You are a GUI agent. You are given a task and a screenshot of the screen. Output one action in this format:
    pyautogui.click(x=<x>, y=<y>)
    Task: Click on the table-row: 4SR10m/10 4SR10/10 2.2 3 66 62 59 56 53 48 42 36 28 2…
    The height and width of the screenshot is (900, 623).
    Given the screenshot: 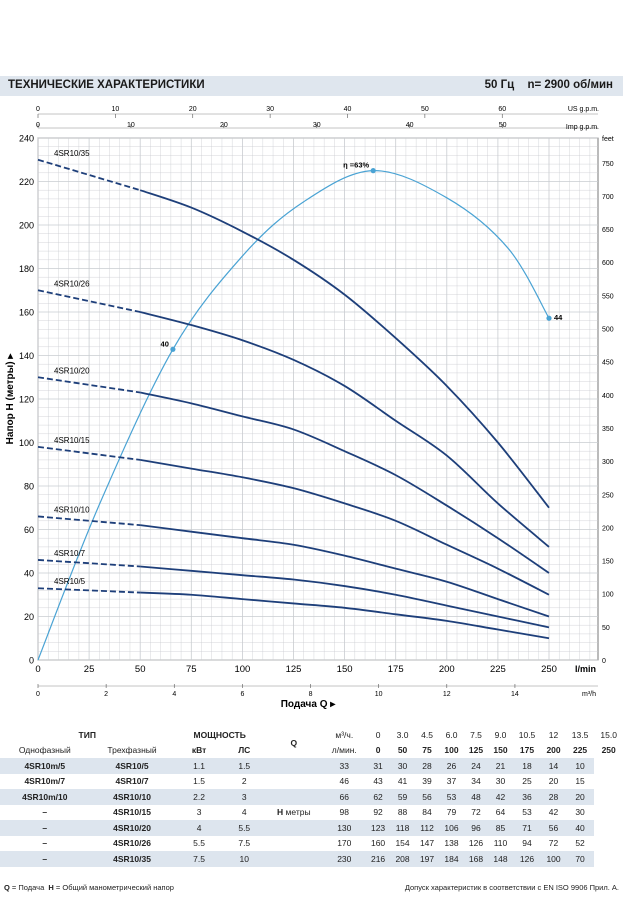 What is the action you would take?
    pyautogui.click(x=311, y=797)
    